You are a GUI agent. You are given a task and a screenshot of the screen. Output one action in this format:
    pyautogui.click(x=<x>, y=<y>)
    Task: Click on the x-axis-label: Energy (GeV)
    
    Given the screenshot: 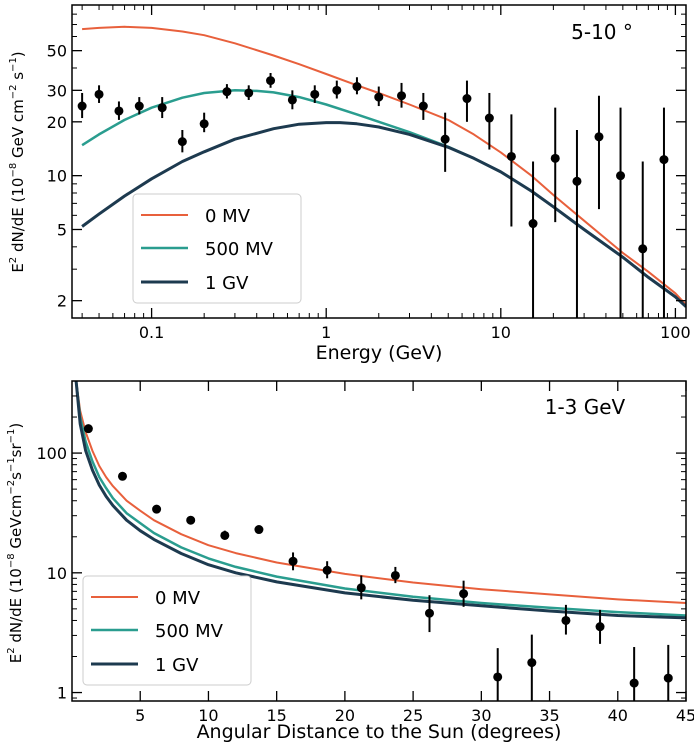 What is the action you would take?
    pyautogui.click(x=379, y=353)
    